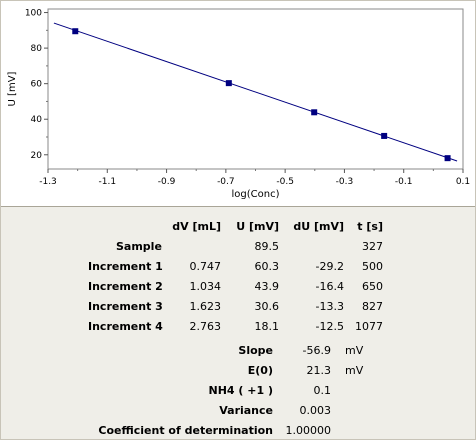  I want to click on cell-u: 89.5, so click(267, 246).